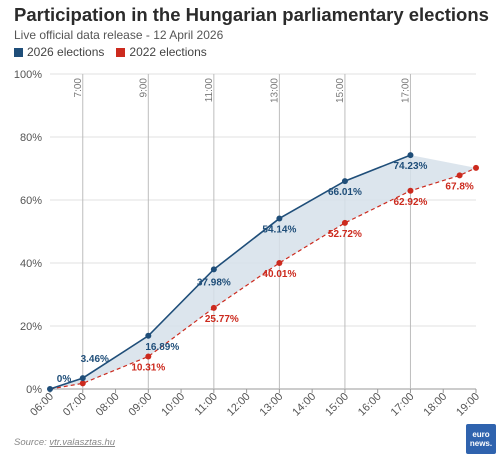  What do you see at coordinates (222, 319) in the screenshot?
I see `data-label-2022: 25.77%` at bounding box center [222, 319].